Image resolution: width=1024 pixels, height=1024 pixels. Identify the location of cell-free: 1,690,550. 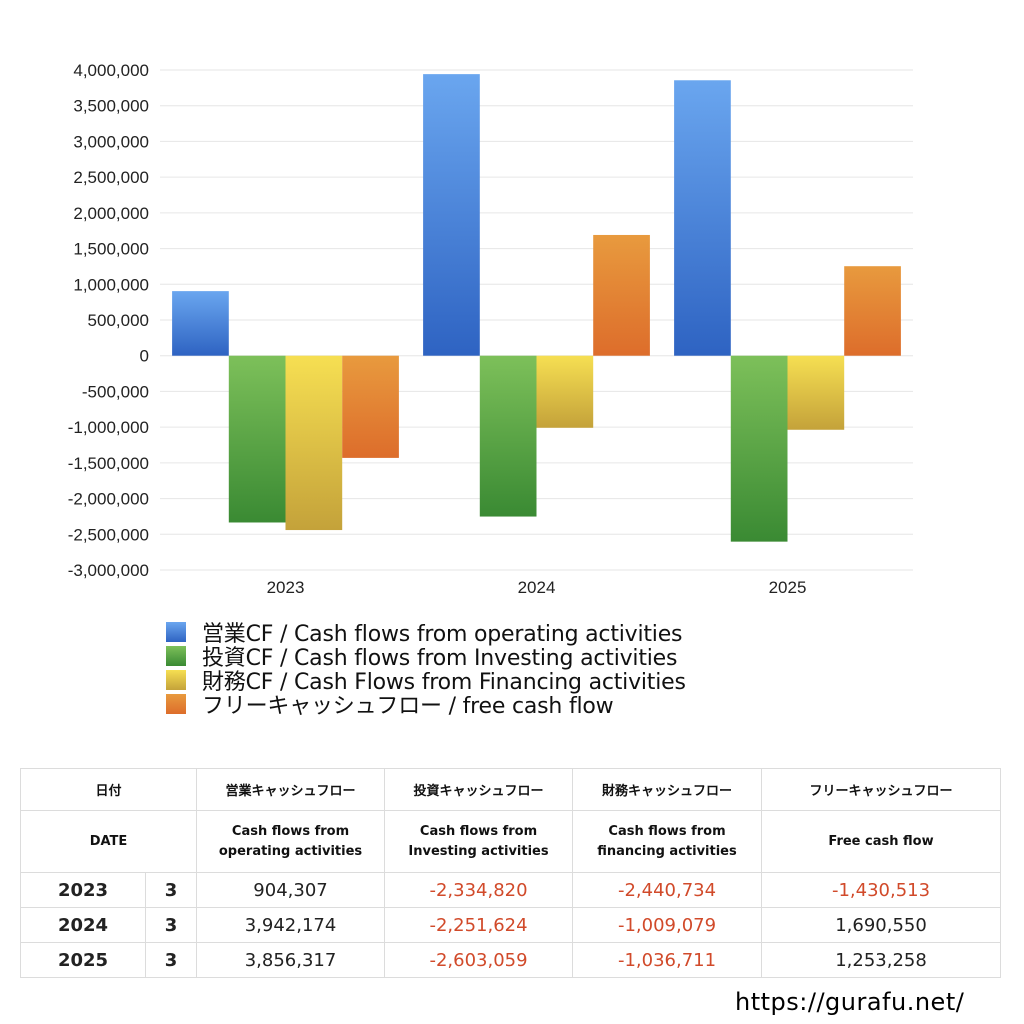
(881, 925).